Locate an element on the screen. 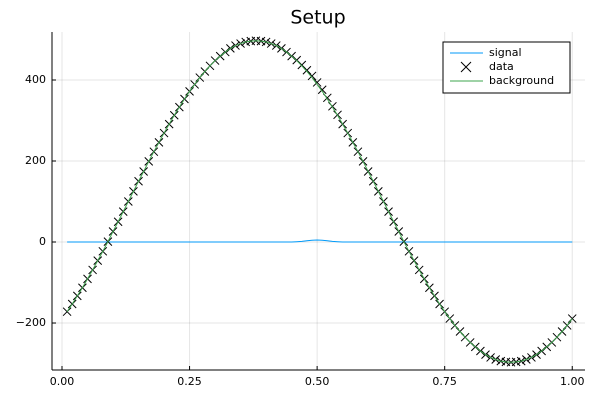  y-tick-label: 200 is located at coordinates (35, 160).